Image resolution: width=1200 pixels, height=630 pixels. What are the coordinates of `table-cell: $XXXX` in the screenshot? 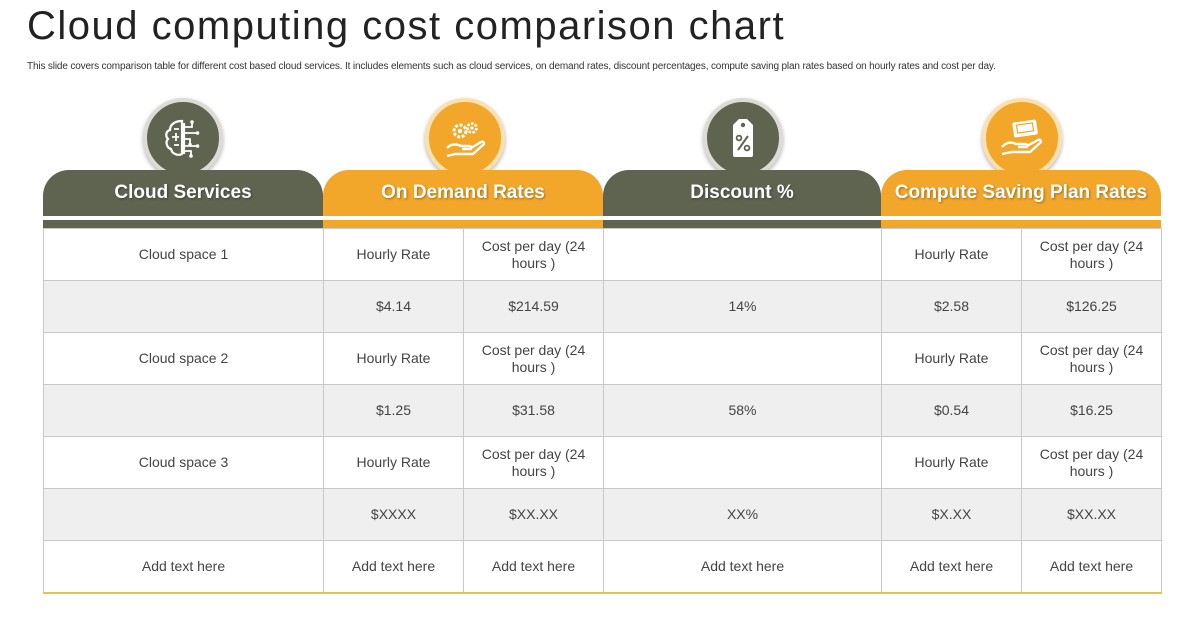 It's located at (393, 514).